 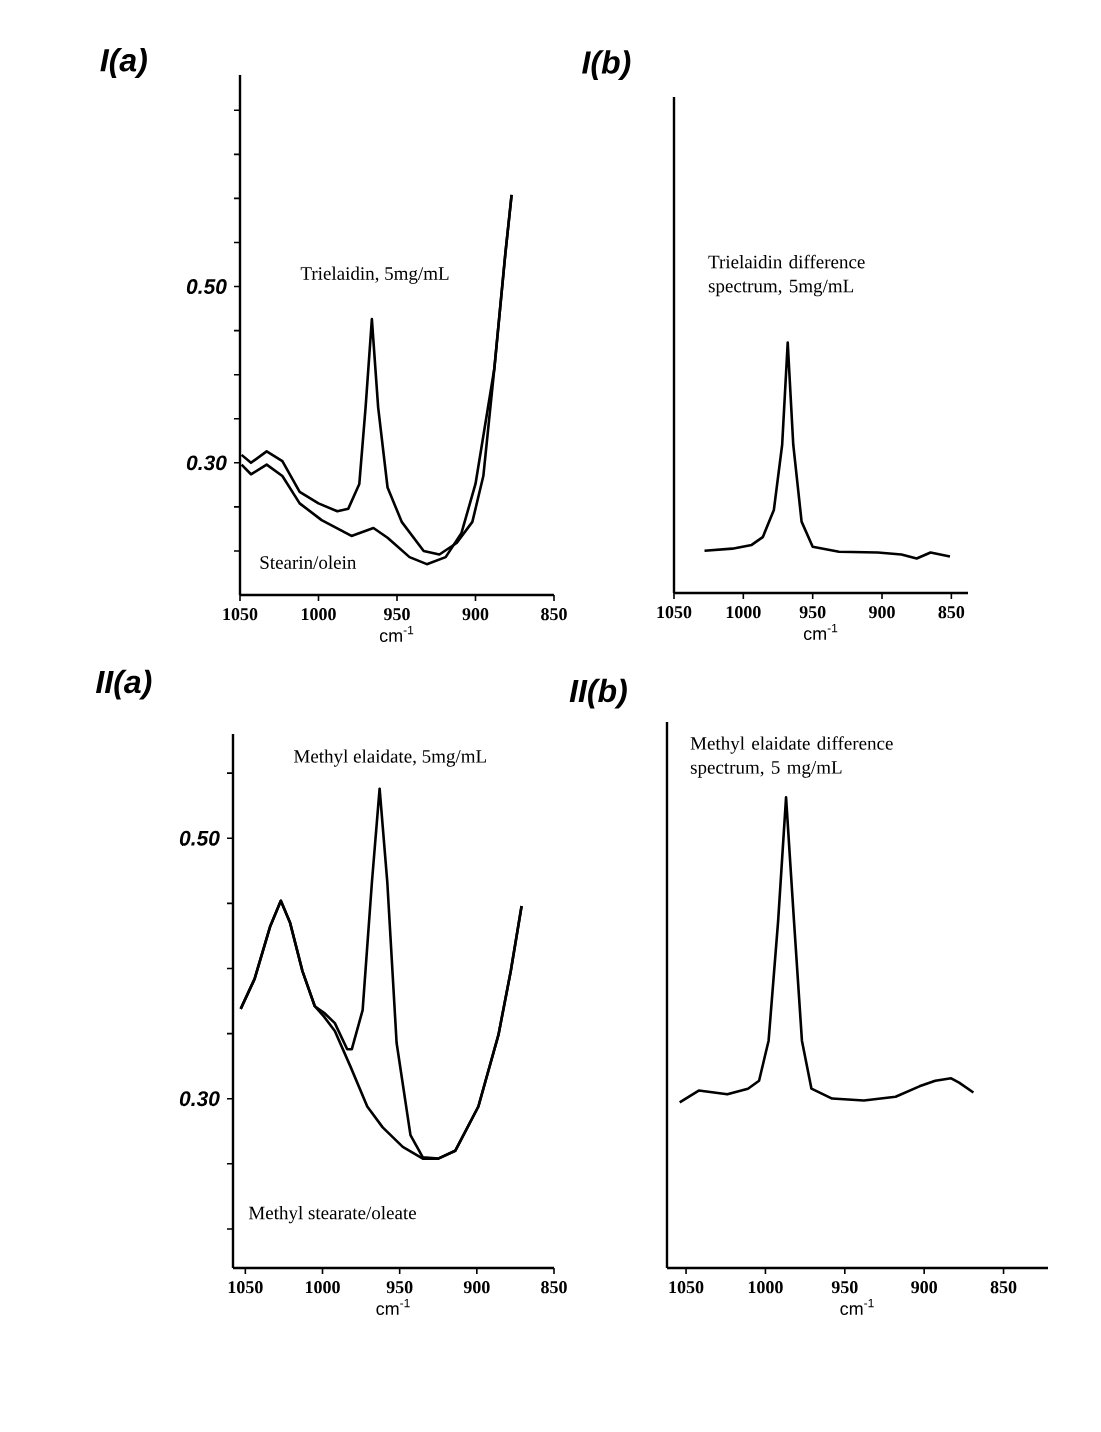 What do you see at coordinates (123, 63) in the screenshot?
I see `chart-title: I(a)` at bounding box center [123, 63].